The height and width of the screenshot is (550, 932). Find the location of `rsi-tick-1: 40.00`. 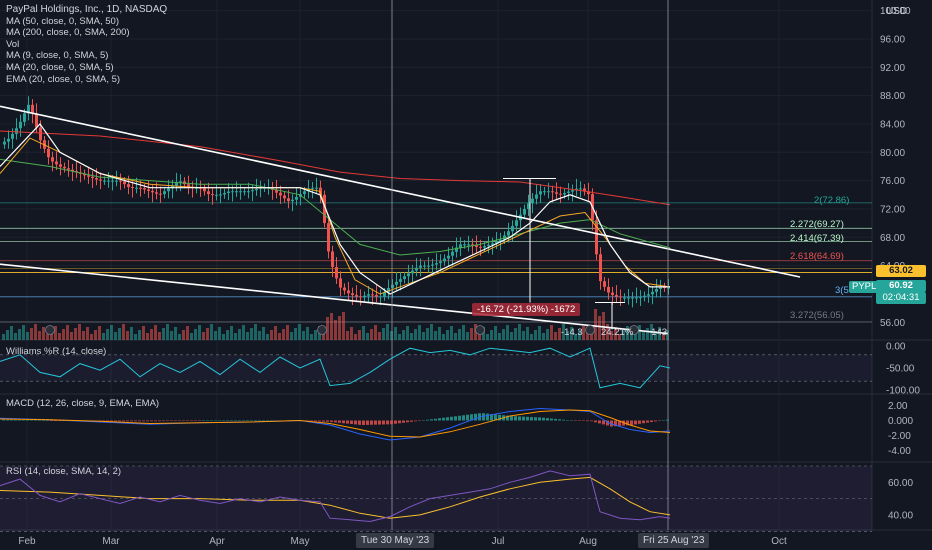

rsi-tick-1: 40.00 is located at coordinates (900, 515).